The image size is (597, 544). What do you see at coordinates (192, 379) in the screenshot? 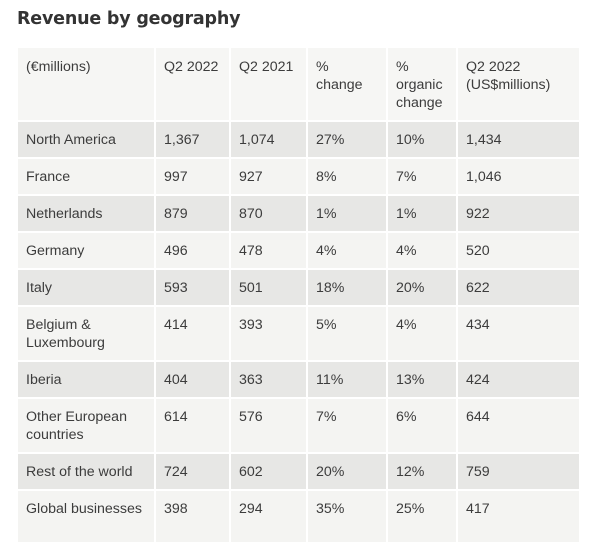
I see `q2-2022-cell: 404` at bounding box center [192, 379].